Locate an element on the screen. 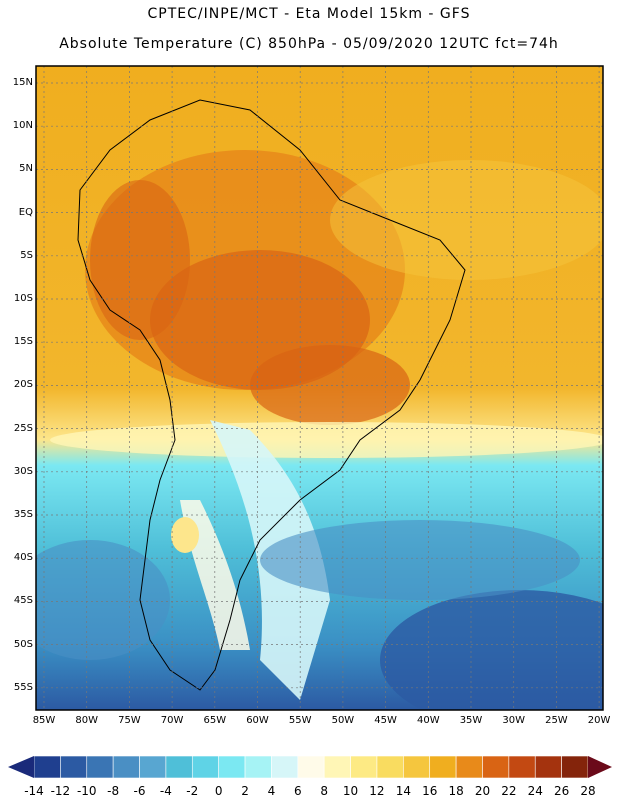 This screenshot has width=618, height=800. lon-label: 25W is located at coordinates (556, 720).